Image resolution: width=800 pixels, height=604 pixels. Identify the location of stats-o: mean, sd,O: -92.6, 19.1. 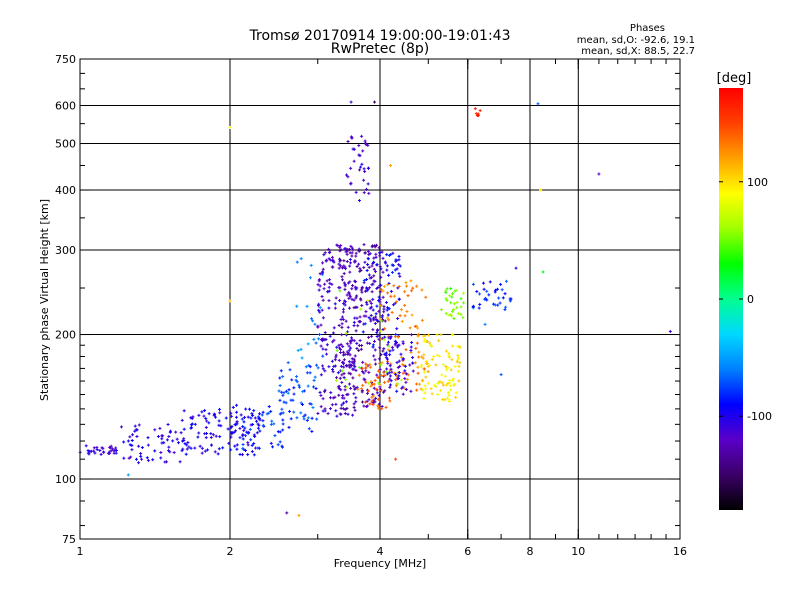
(636, 40).